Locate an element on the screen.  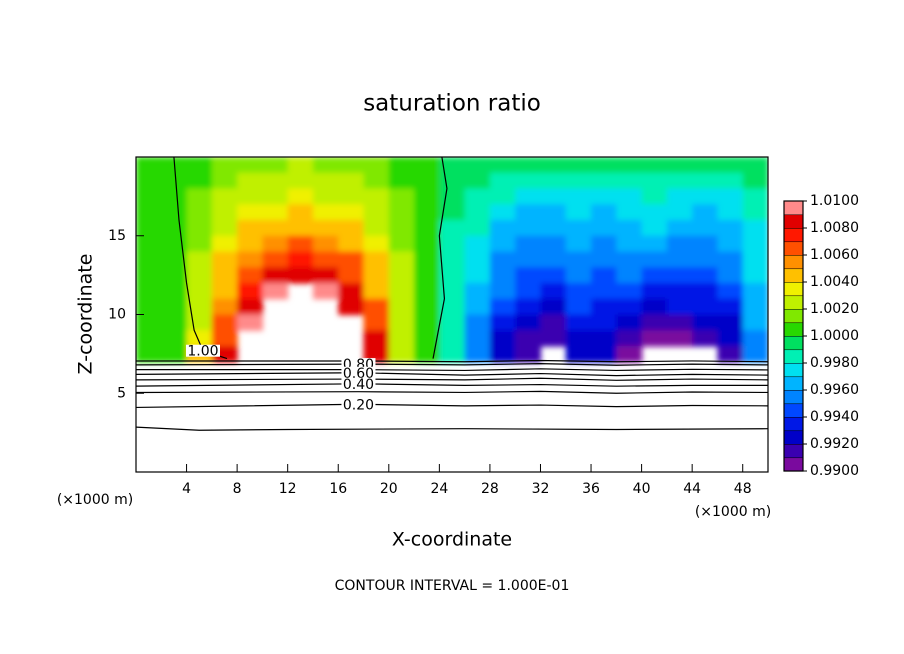
x-tick-label: 20 is located at coordinates (389, 489).